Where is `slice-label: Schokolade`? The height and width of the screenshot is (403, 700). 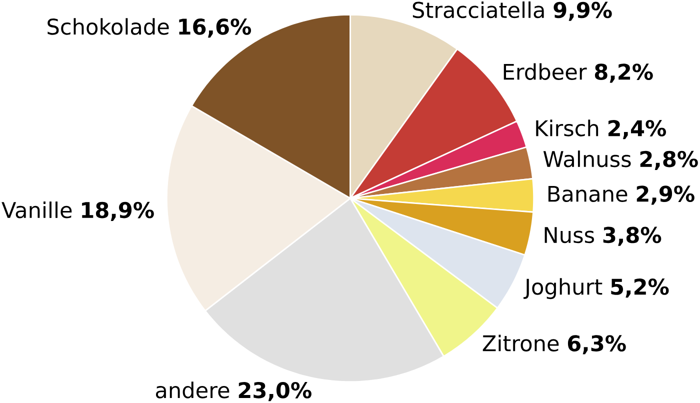
slice-label: Schokolade is located at coordinates (108, 27).